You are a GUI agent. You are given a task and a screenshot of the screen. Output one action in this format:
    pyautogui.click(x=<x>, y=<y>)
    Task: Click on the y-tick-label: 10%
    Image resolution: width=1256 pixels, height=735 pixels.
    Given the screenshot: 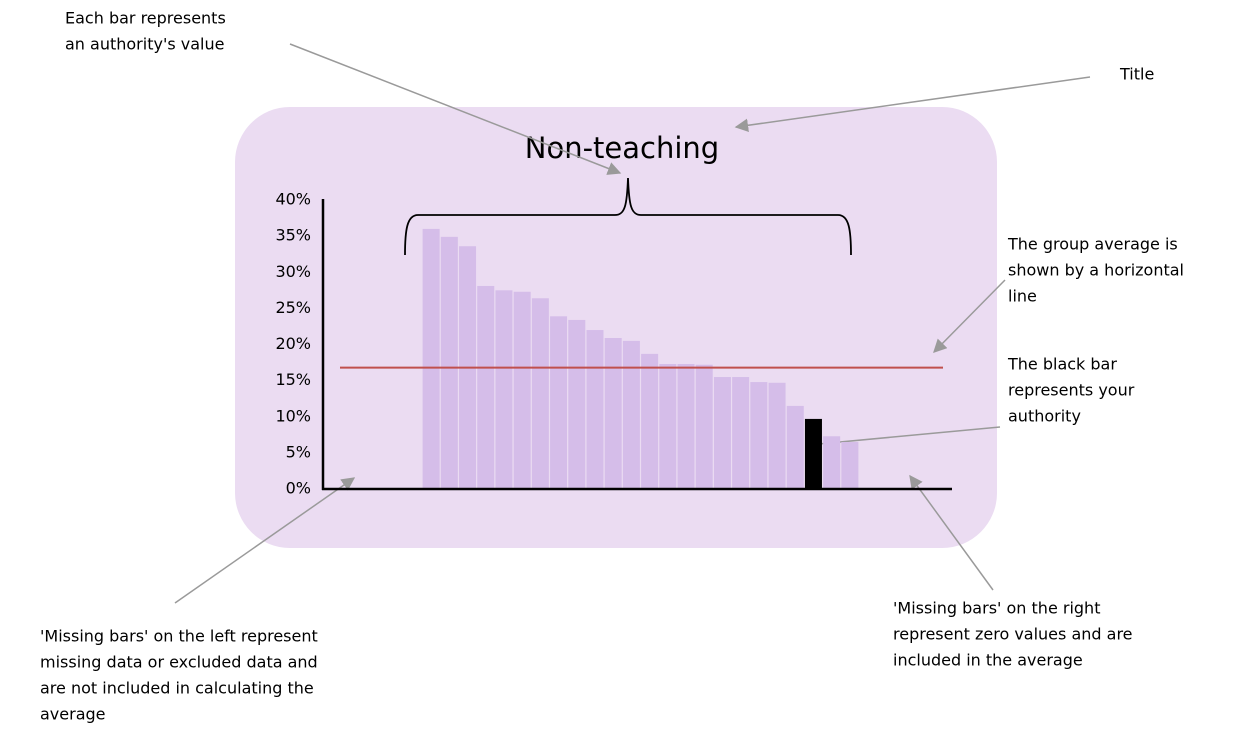 What is the action you would take?
    pyautogui.click(x=293, y=415)
    